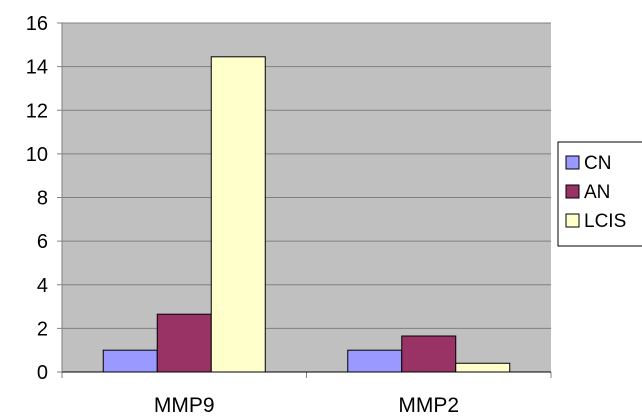 The width and height of the screenshot is (642, 418). Describe the element at coordinates (375, 361) in the screenshot. I see `bar-cn-mmp2` at that location.